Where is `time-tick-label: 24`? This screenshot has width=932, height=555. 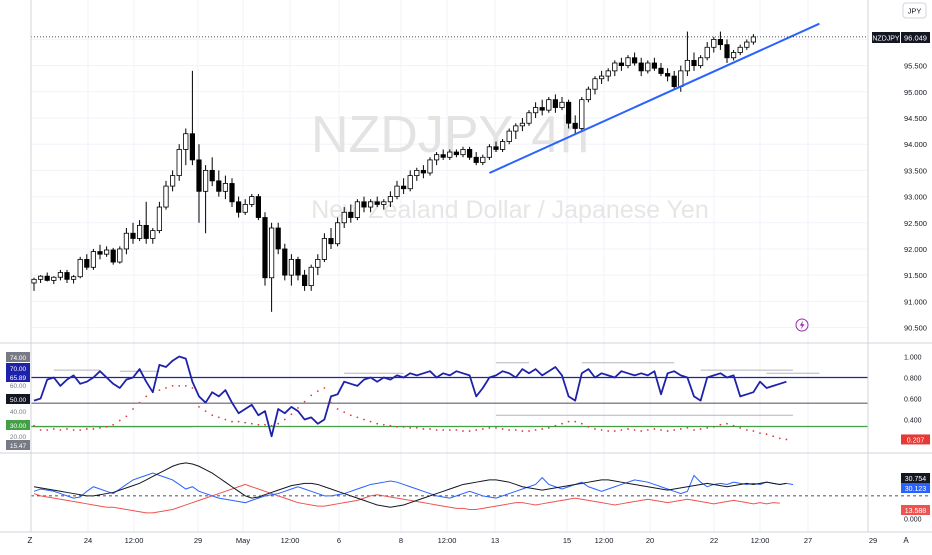
time-tick-label: 24 is located at coordinates (88, 540).